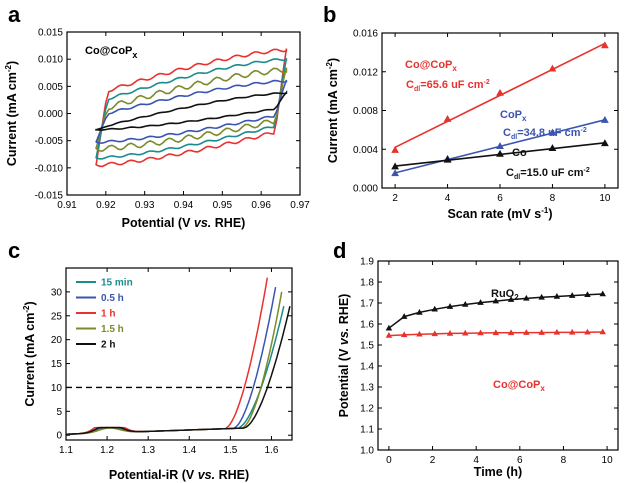 The width and height of the screenshot is (631, 483). I want to click on plot-frame, so click(179, 354).